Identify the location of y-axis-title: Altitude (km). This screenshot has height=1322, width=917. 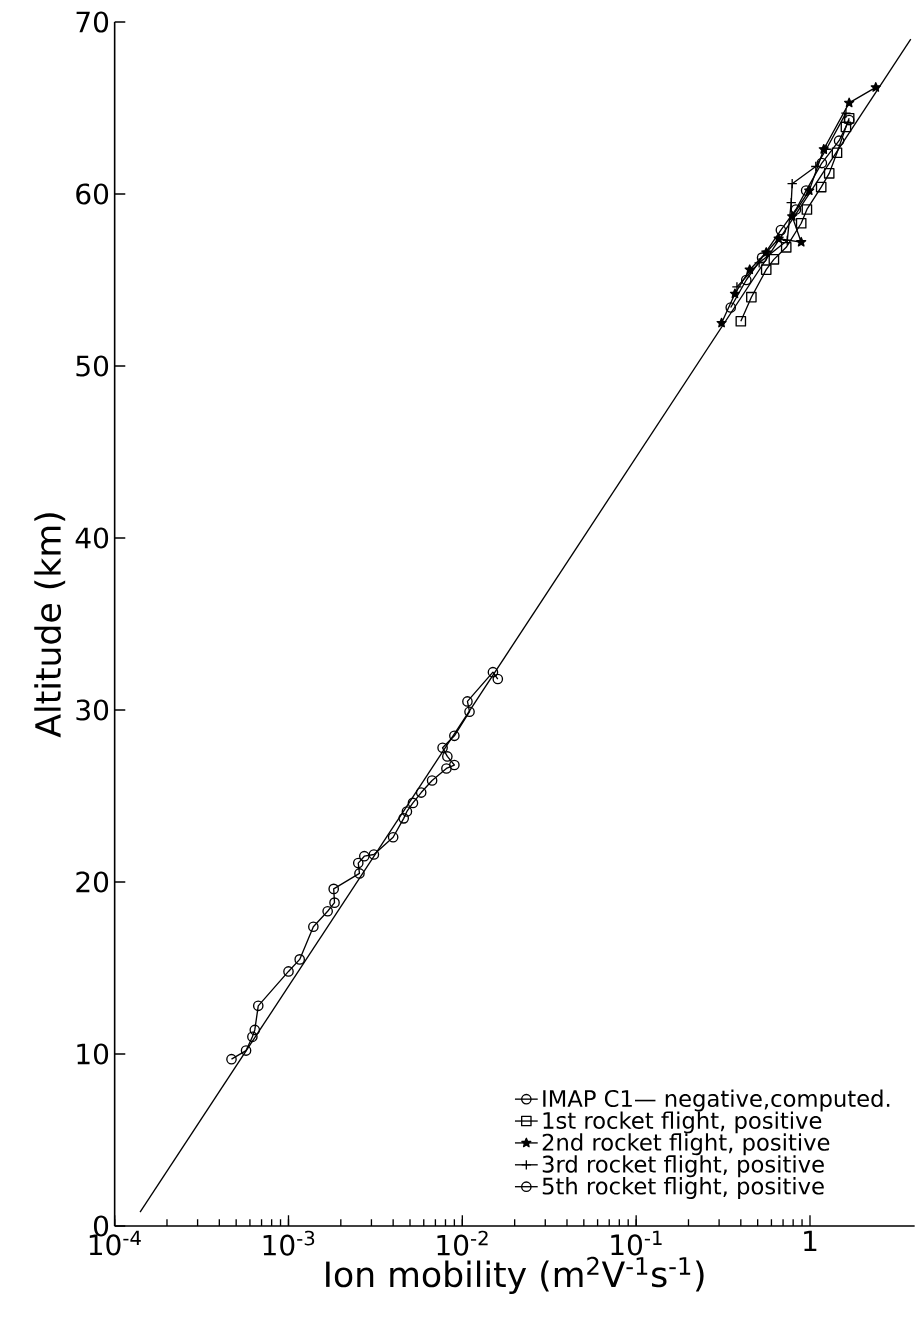
(50, 625).